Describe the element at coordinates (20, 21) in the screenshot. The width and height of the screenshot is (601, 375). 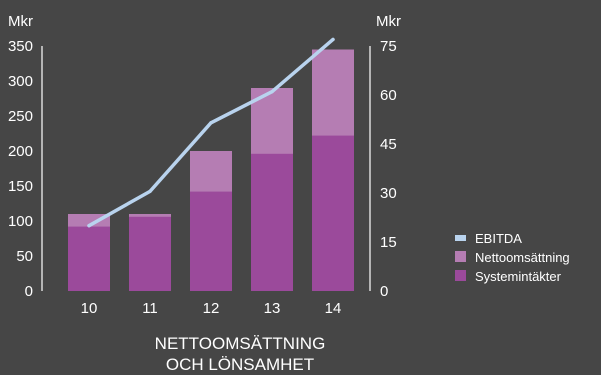
I see `left-axis-unit: Mkr` at that location.